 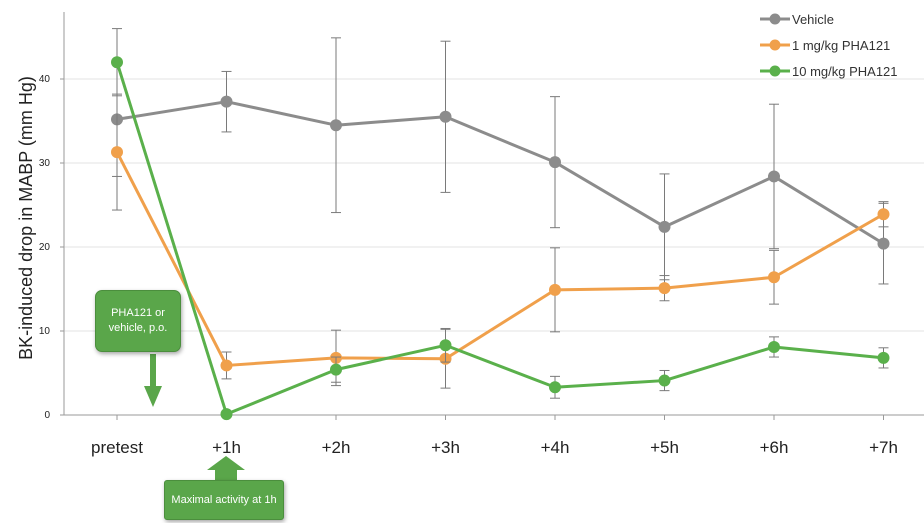 I want to click on maximal-activity-callout-text: Maximal activity at 1h, so click(x=224, y=499).